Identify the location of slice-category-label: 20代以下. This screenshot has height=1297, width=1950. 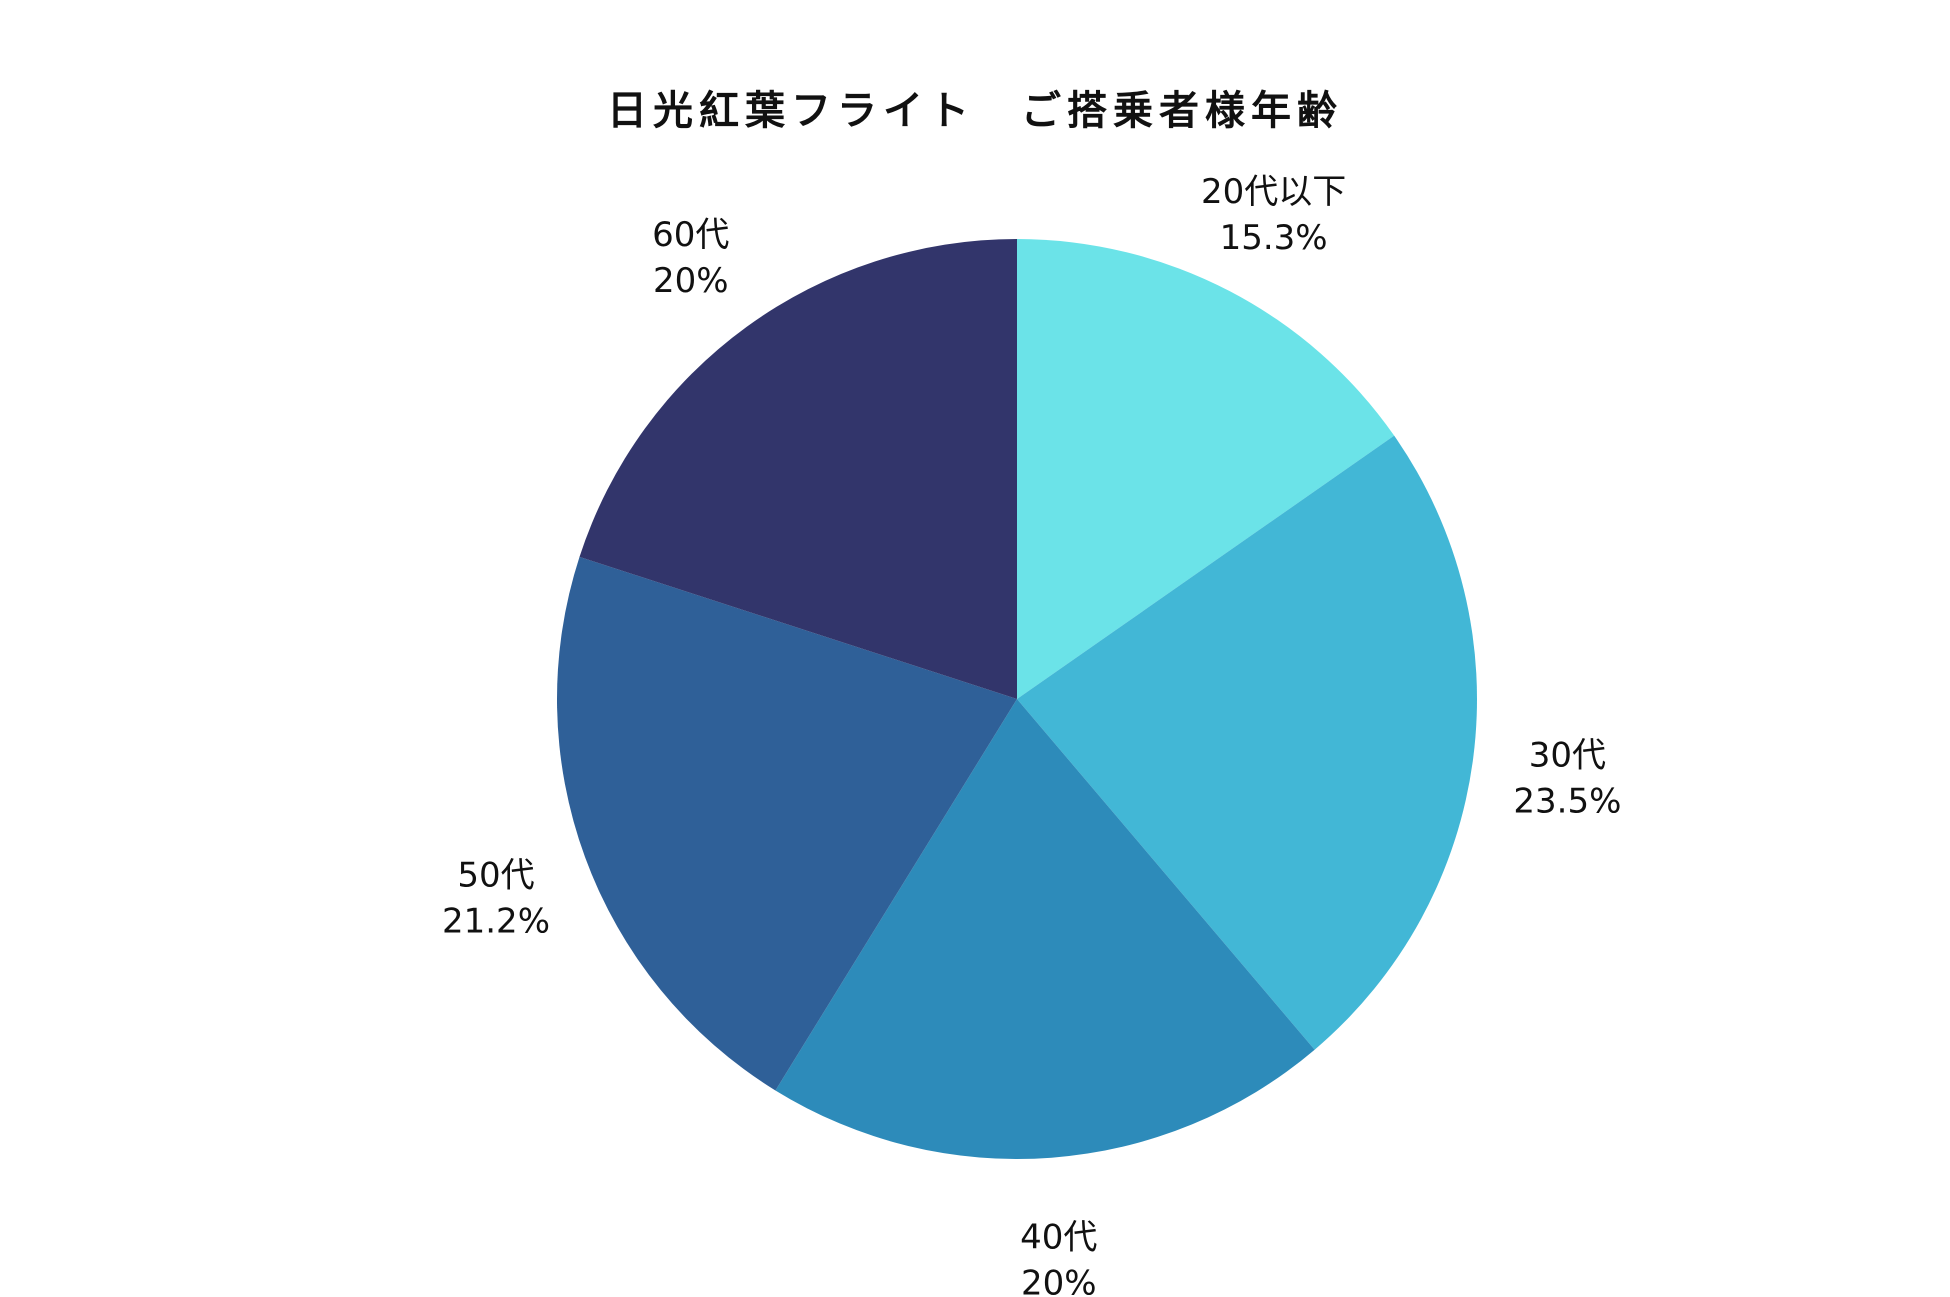
(1273, 192).